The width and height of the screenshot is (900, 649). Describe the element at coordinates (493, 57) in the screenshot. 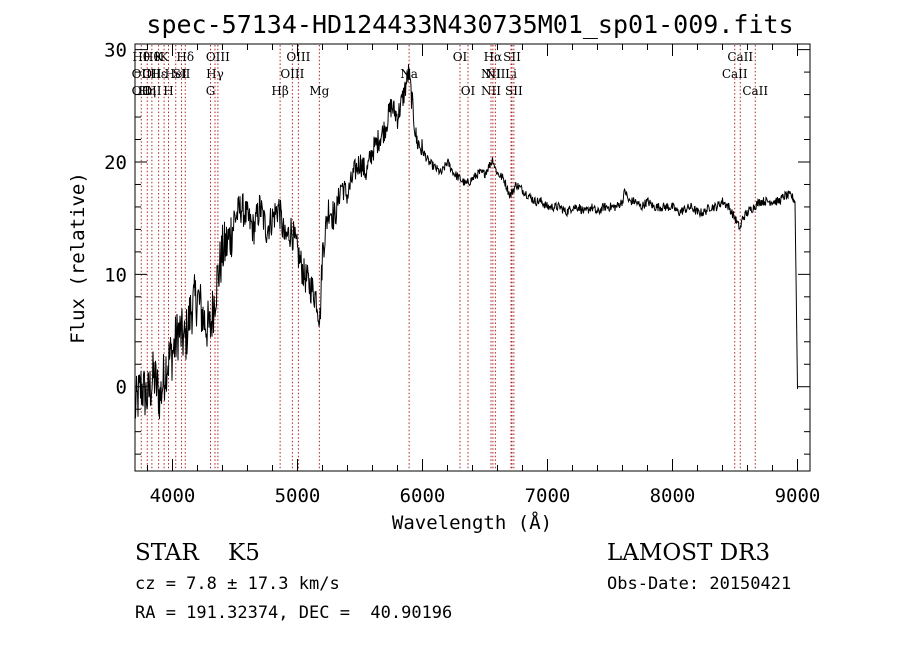

I see `line-label-20-0: Hα` at that location.